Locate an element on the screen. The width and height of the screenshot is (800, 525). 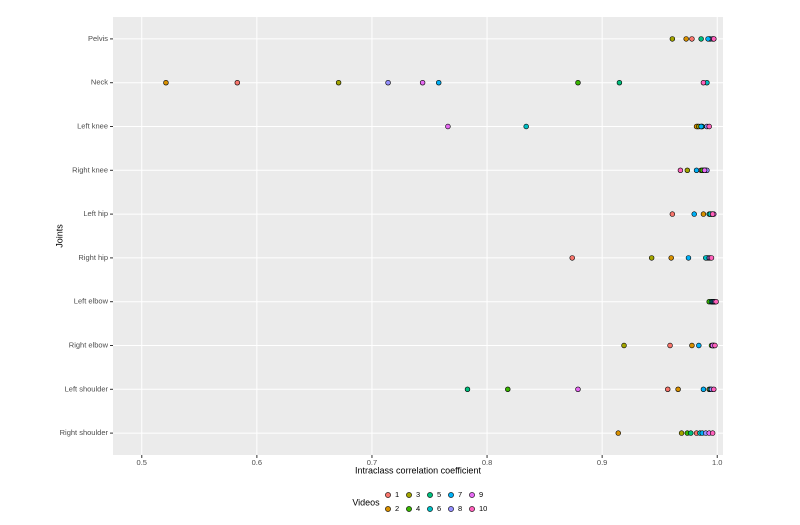
y-tick-label: Left shoulder is located at coordinates (87, 388).